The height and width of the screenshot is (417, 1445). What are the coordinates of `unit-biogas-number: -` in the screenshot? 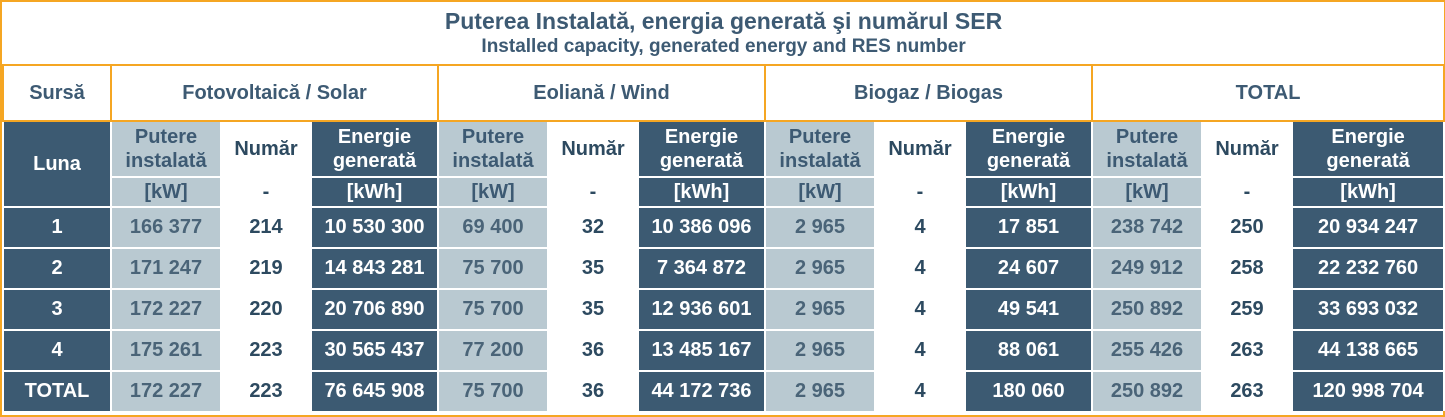 It's located at (920, 191).